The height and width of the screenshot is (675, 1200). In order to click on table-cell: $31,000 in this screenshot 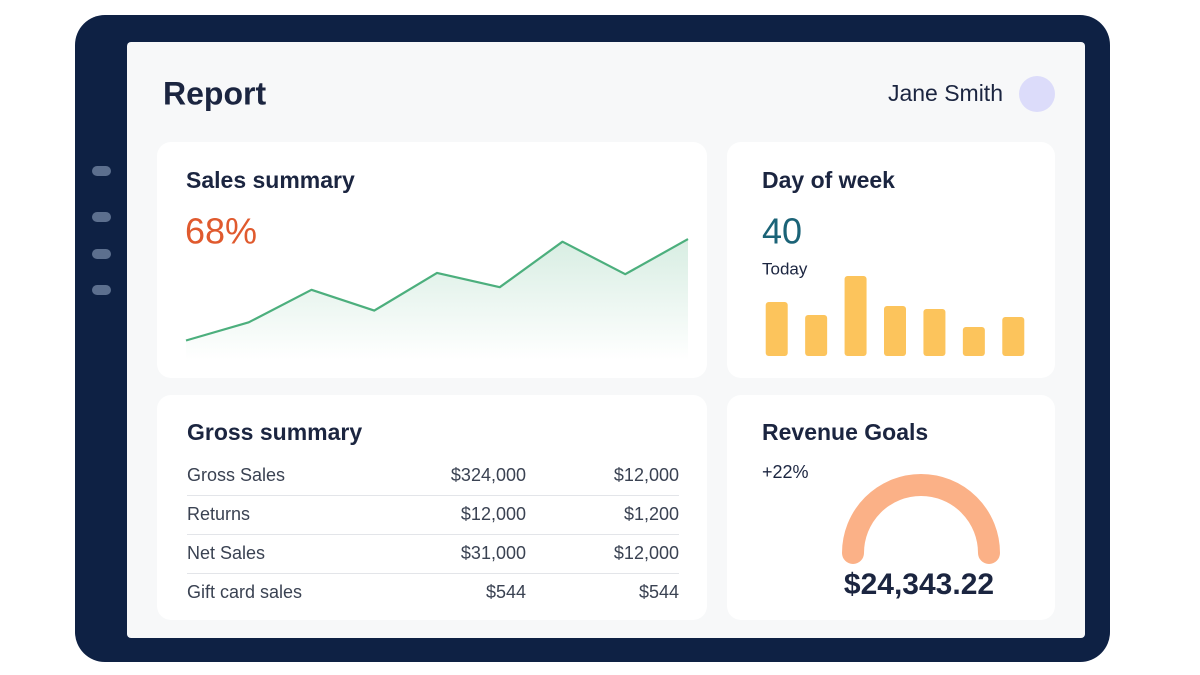, I will do `click(493, 553)`.